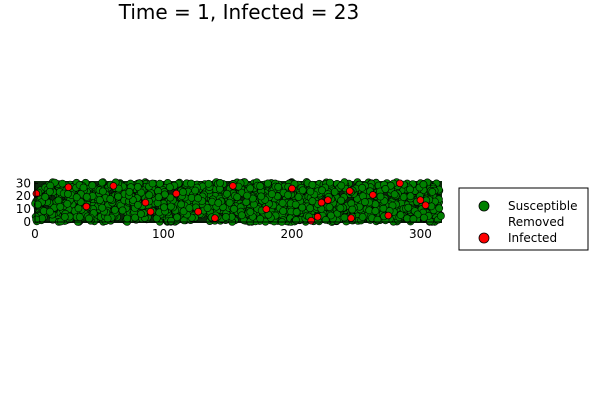 Image resolution: width=600 pixels, height=400 pixels. Describe the element at coordinates (532, 238) in the screenshot. I see `legend-label: Infected` at that location.